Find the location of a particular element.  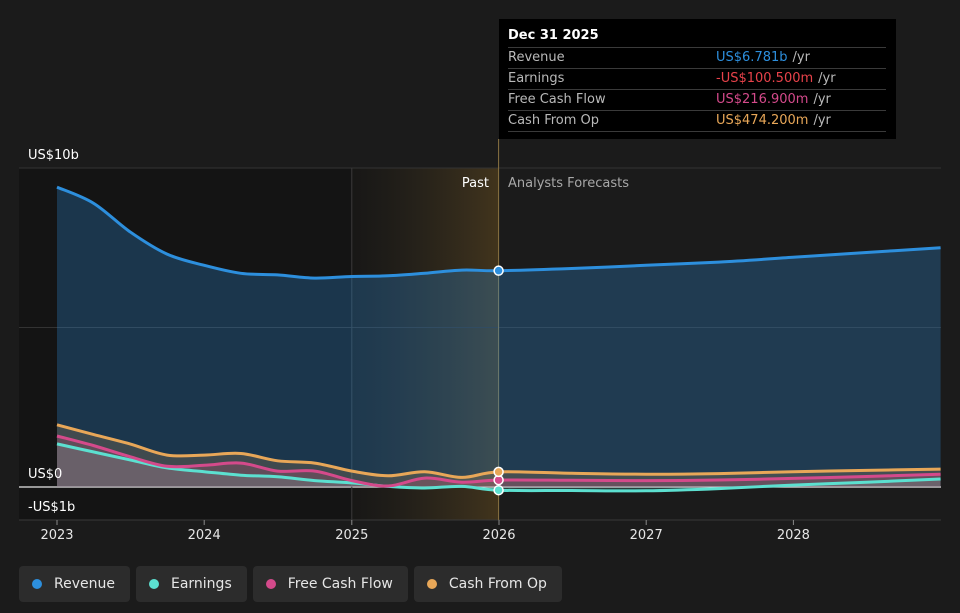

free-cash-flow-line is located at coordinates (498, 461).